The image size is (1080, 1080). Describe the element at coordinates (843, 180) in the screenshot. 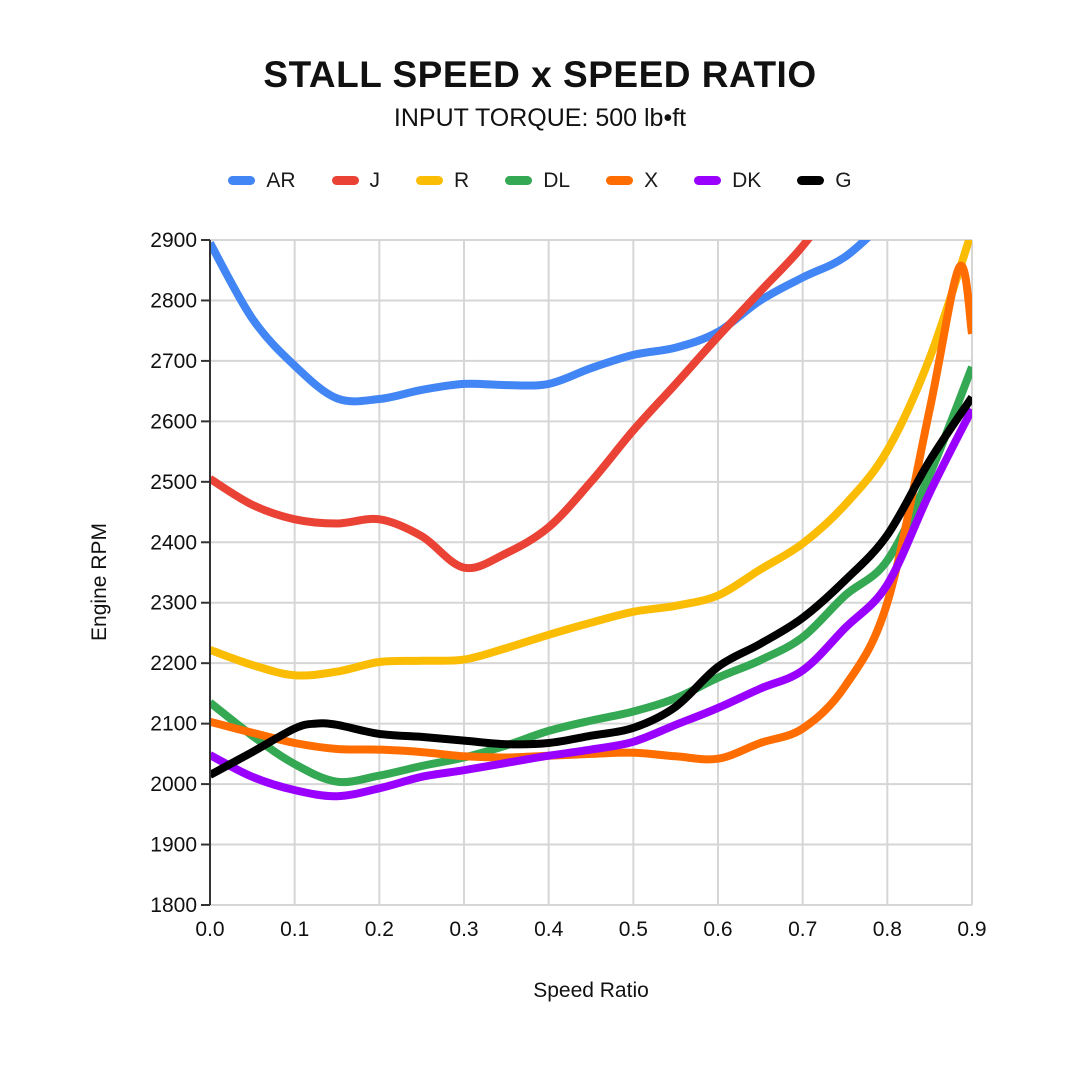

I see `legend-label-G: G` at that location.